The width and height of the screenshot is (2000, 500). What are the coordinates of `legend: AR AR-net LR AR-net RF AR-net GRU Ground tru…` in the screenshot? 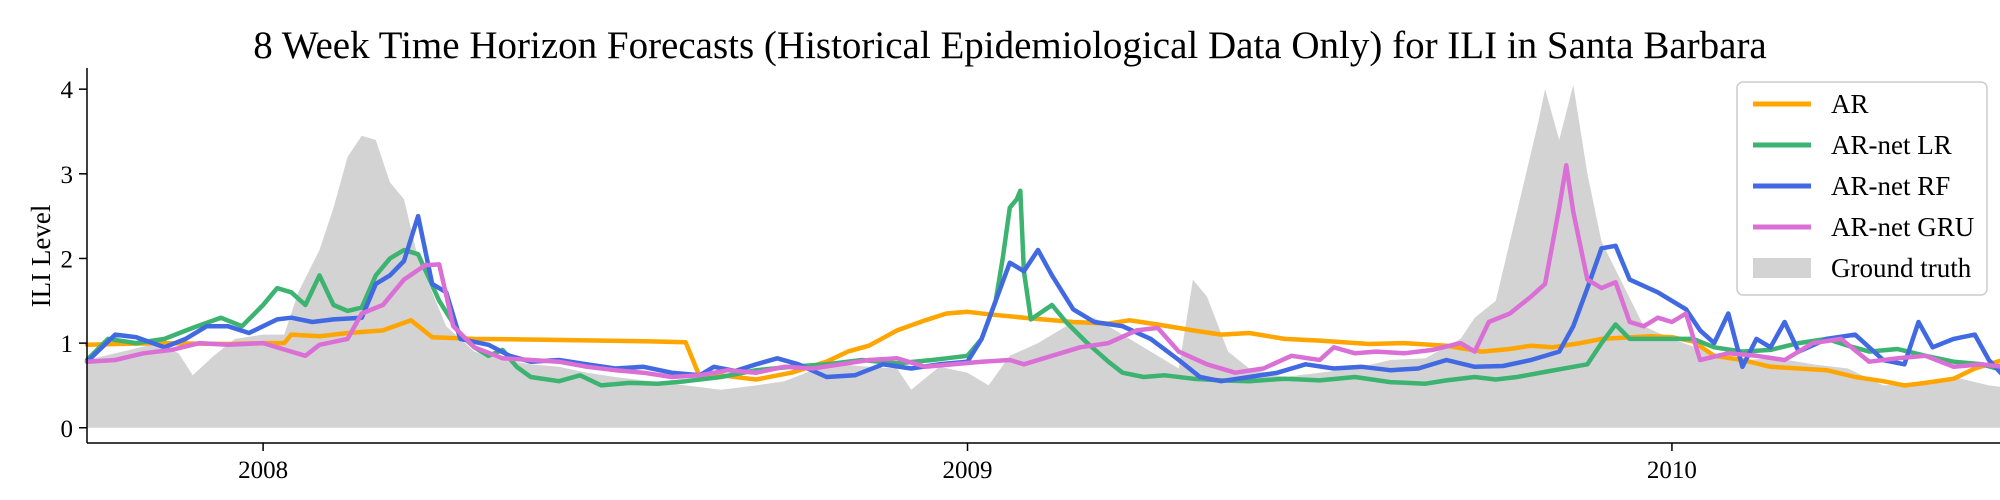 It's located at (1862, 188).